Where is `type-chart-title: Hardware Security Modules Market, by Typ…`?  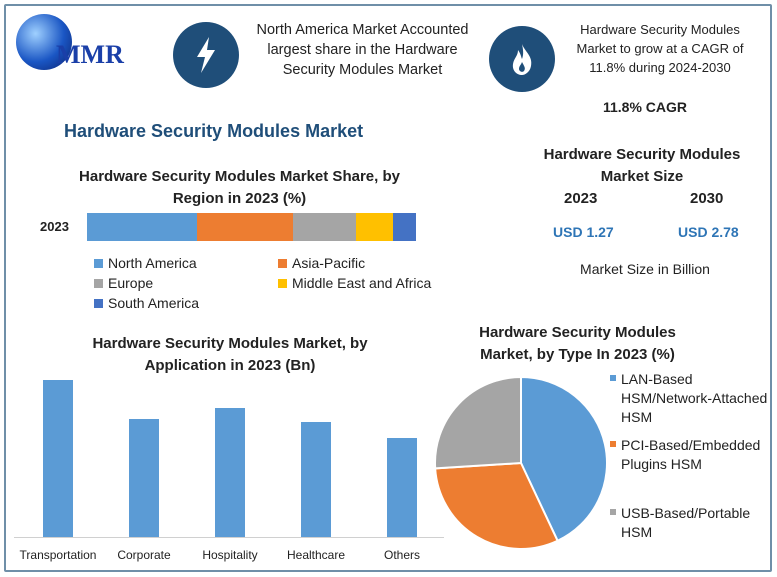
type-chart-title: Hardware Security Modules Market, by Typ… is located at coordinates (577, 343).